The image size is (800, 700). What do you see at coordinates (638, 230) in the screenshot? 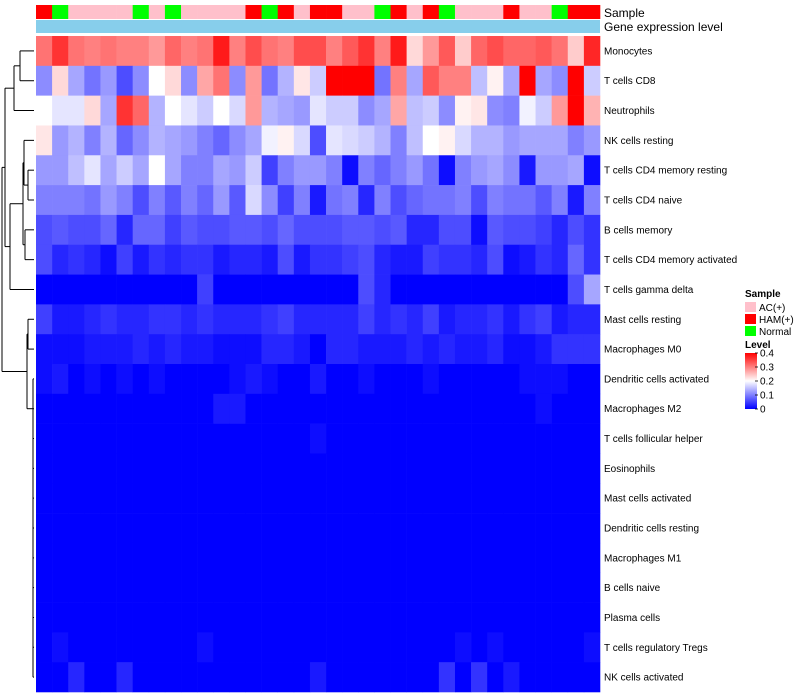
I see `row-label: B cells memory` at bounding box center [638, 230].